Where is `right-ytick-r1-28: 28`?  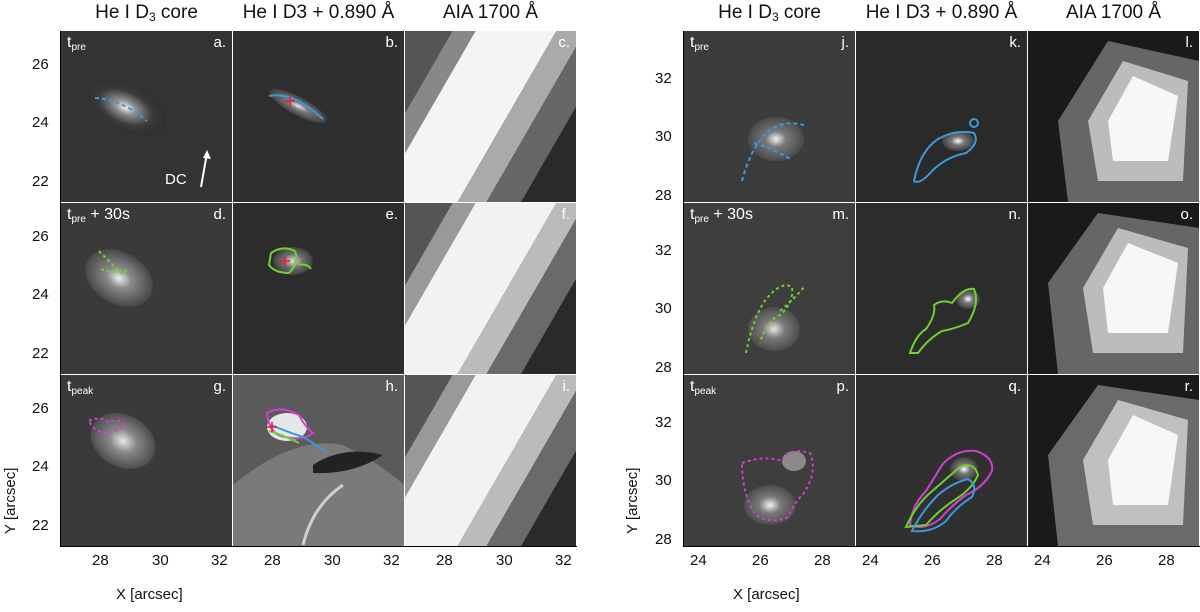 right-ytick-r1-28: 28 is located at coordinates (663, 195).